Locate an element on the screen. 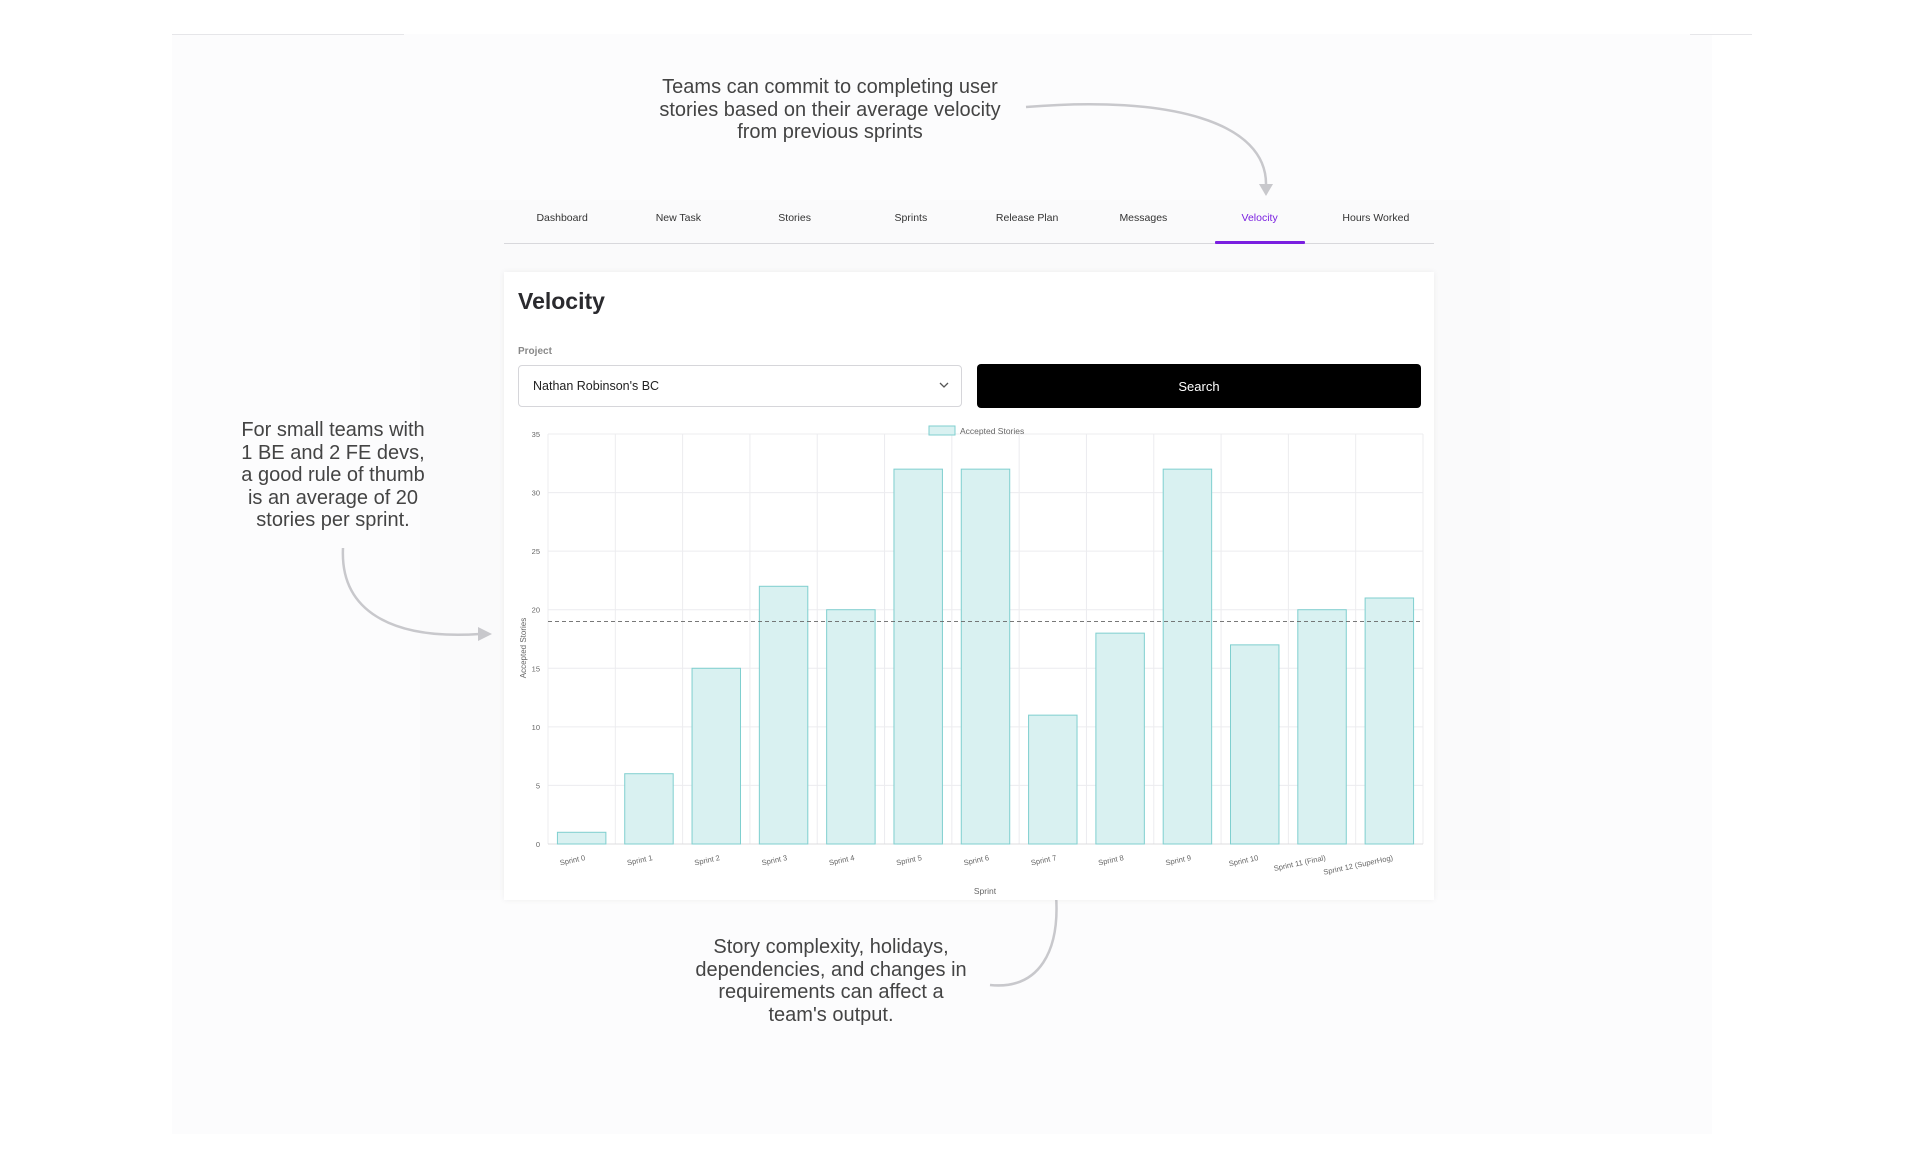 The width and height of the screenshot is (1920, 1166). y-axis-label: Accepted Stories is located at coordinates (523, 648).